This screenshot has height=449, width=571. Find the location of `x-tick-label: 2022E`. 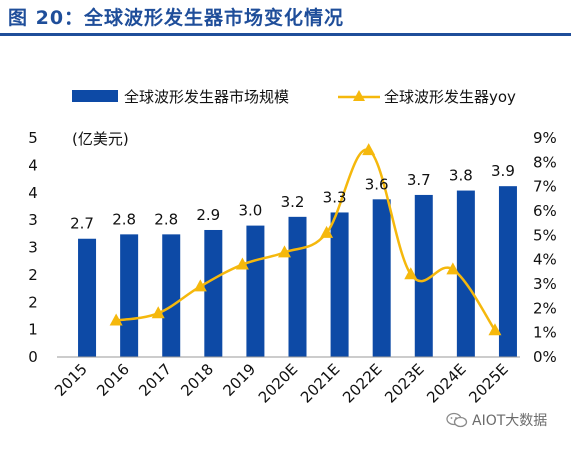

x-tick-label: 2022E is located at coordinates (362, 383).